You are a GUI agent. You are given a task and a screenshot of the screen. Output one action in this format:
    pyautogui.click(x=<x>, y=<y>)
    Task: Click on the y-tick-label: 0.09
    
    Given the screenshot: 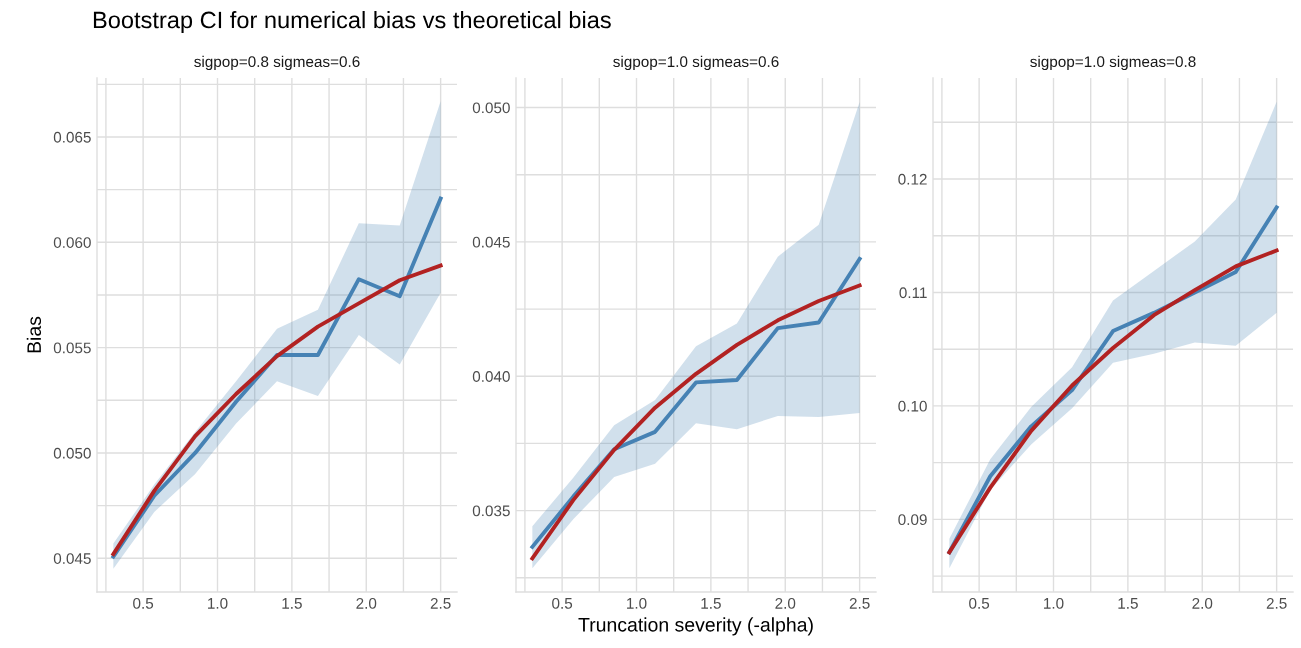 What is the action you would take?
    pyautogui.click(x=912, y=520)
    